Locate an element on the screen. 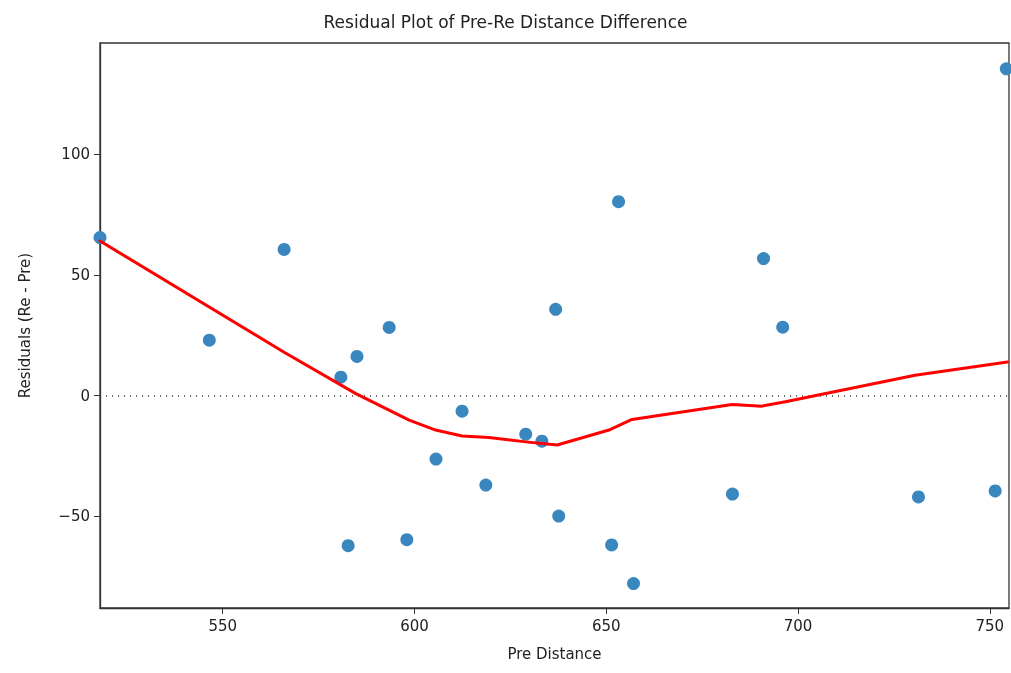 This screenshot has height=673, width=1011. chart-title: Residual Plot of Pre-Re Distance Difference is located at coordinates (505, 21).